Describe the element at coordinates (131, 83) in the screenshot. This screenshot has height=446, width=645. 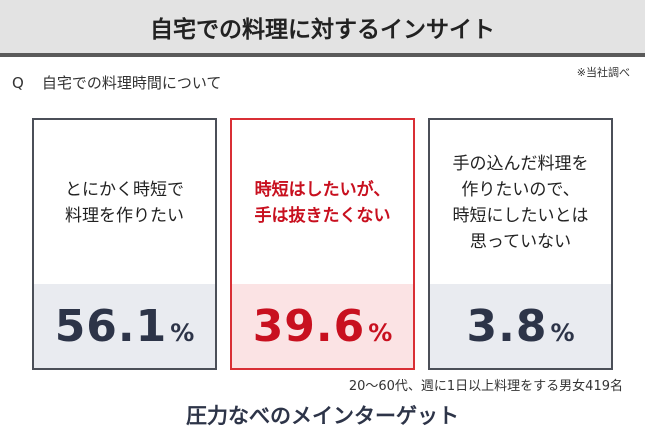
I see `question-text: 自宅での料理時間について` at that location.